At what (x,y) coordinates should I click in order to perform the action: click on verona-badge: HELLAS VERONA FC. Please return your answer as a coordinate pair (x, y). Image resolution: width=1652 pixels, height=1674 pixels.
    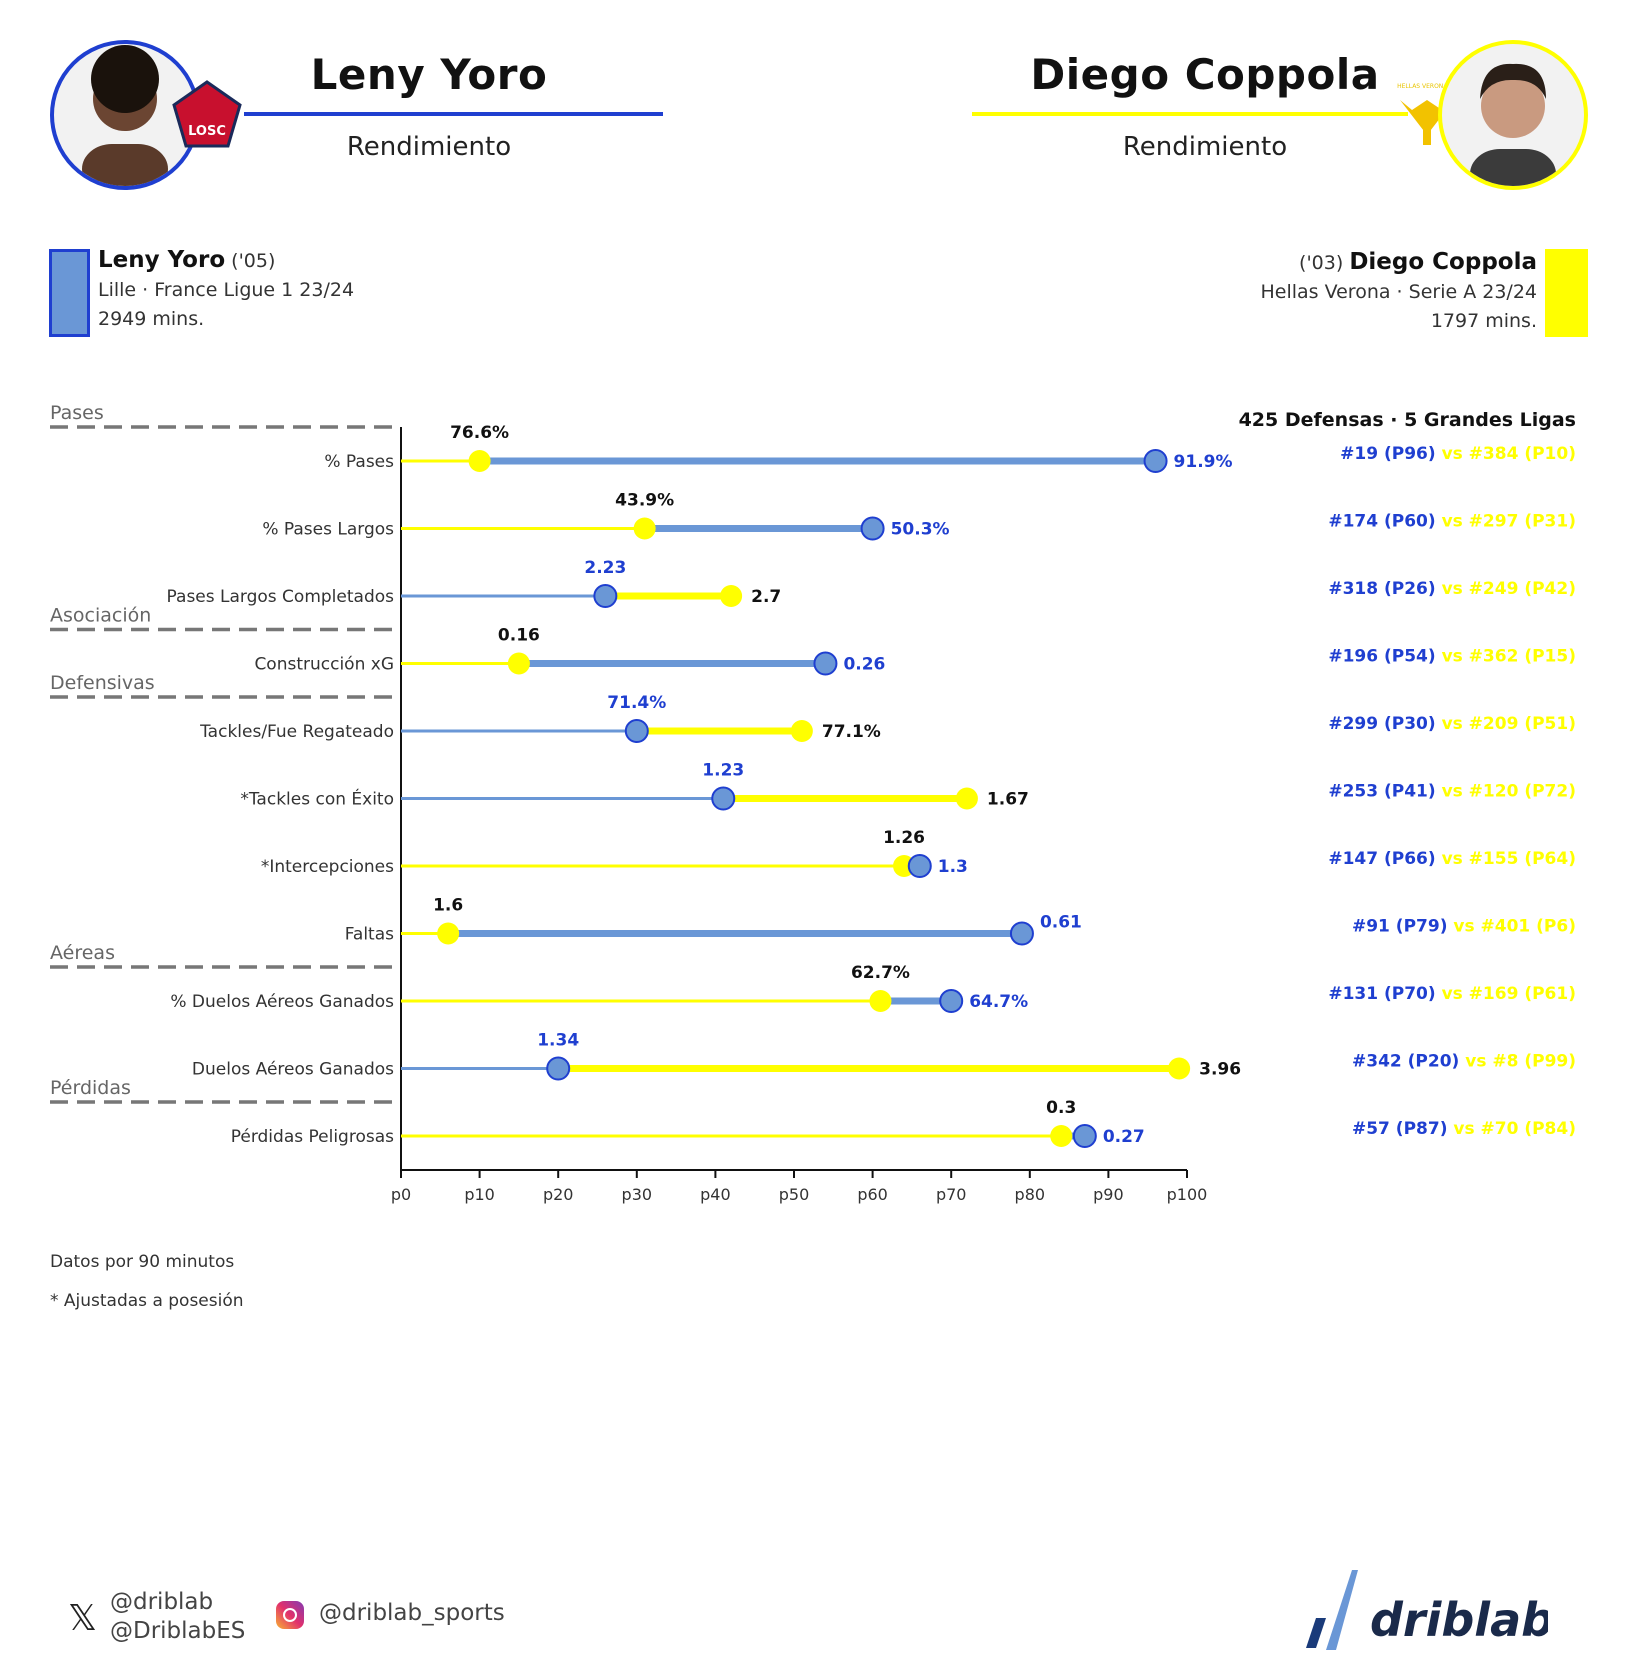
    Looking at the image, I should click on (1427, 115).